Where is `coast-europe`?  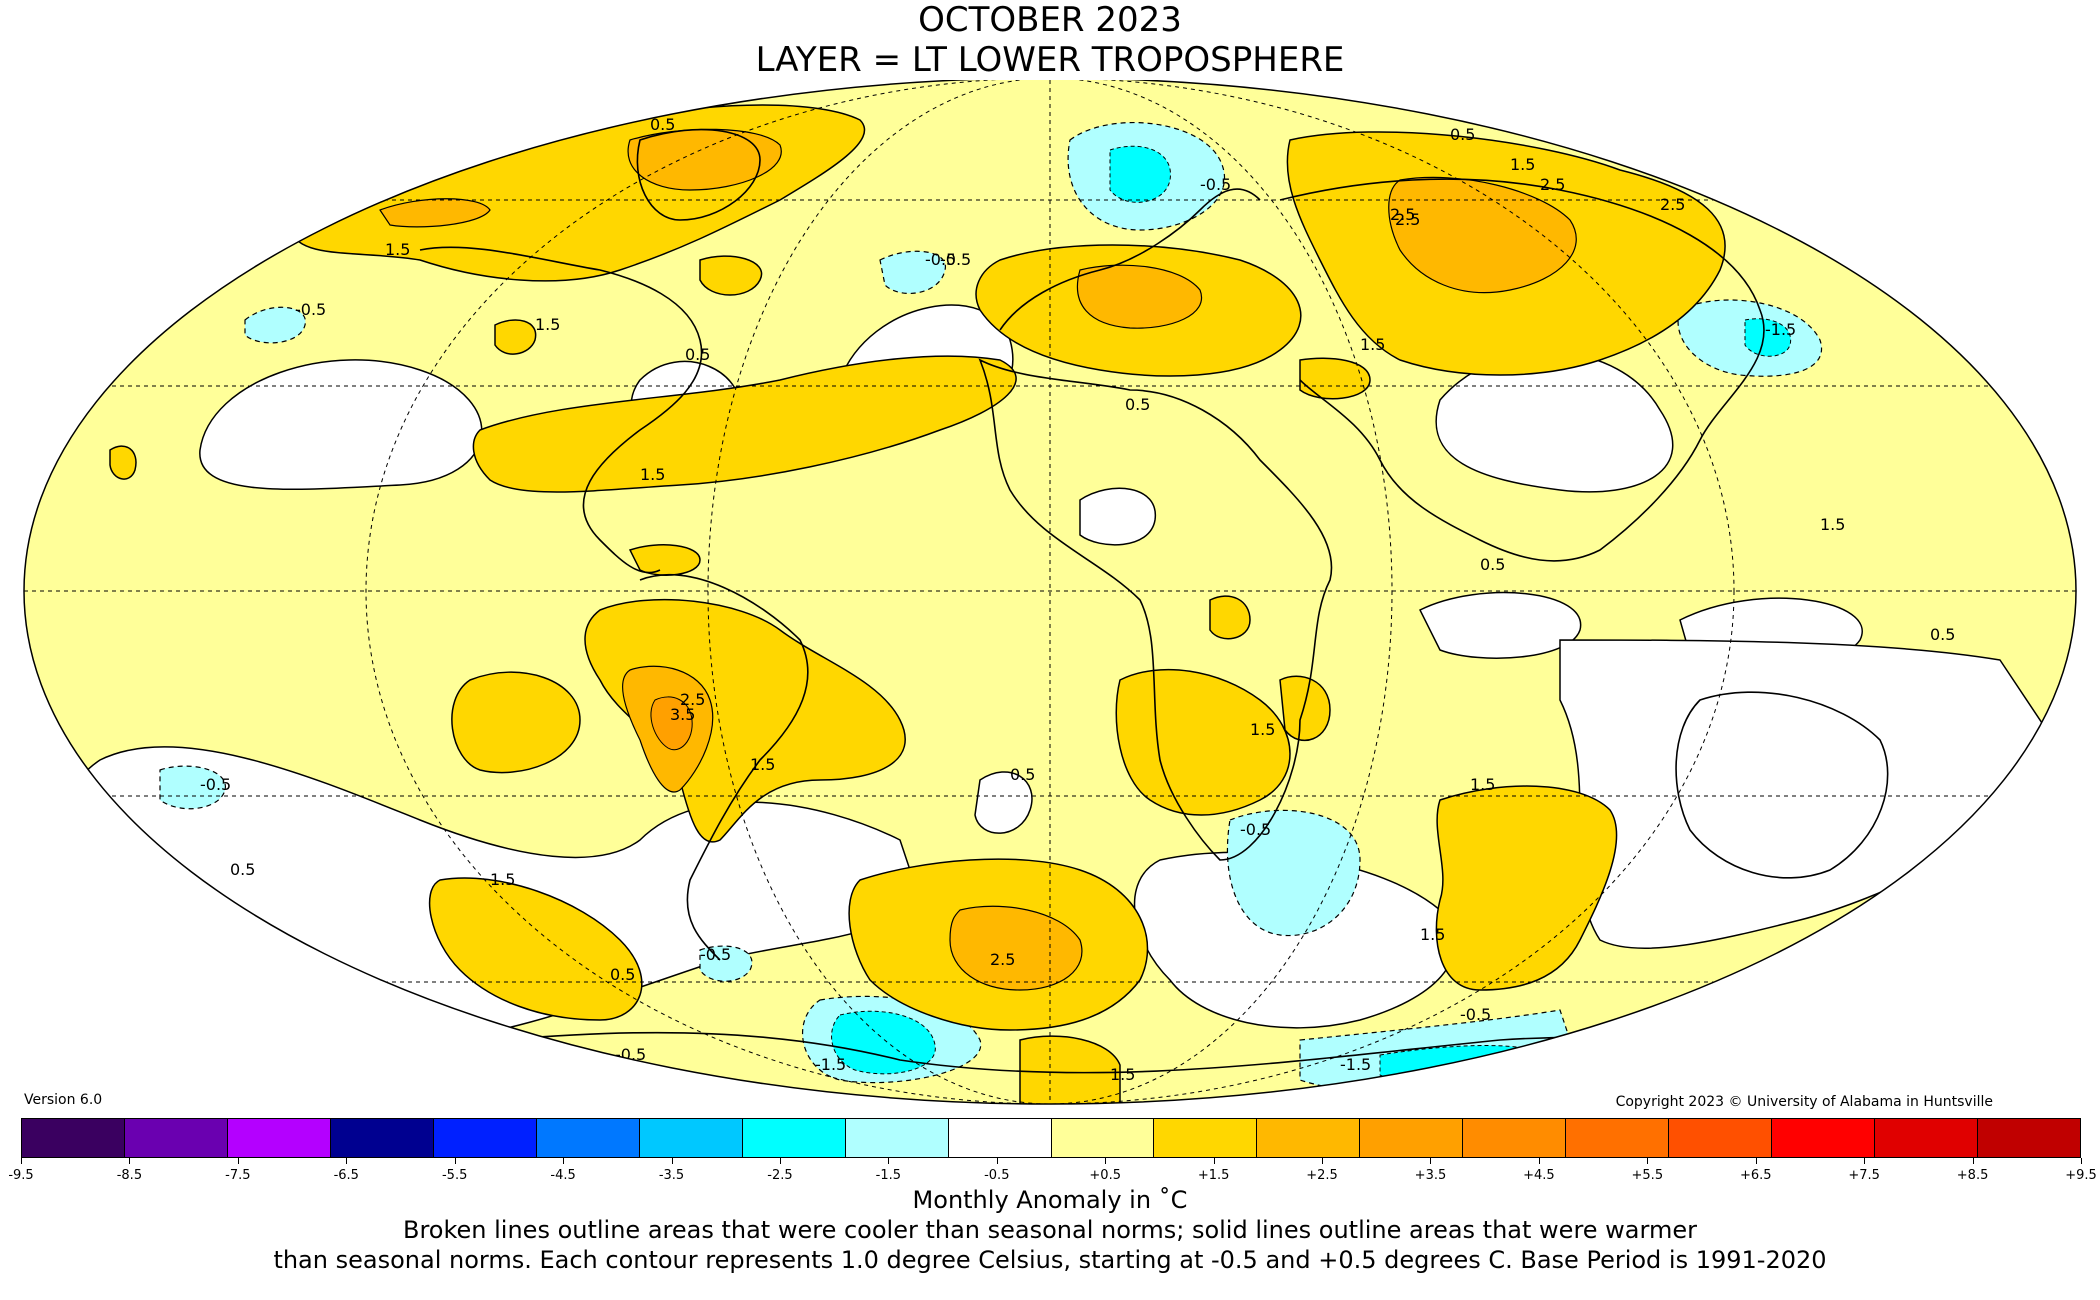 coast-europe is located at coordinates (1130, 259).